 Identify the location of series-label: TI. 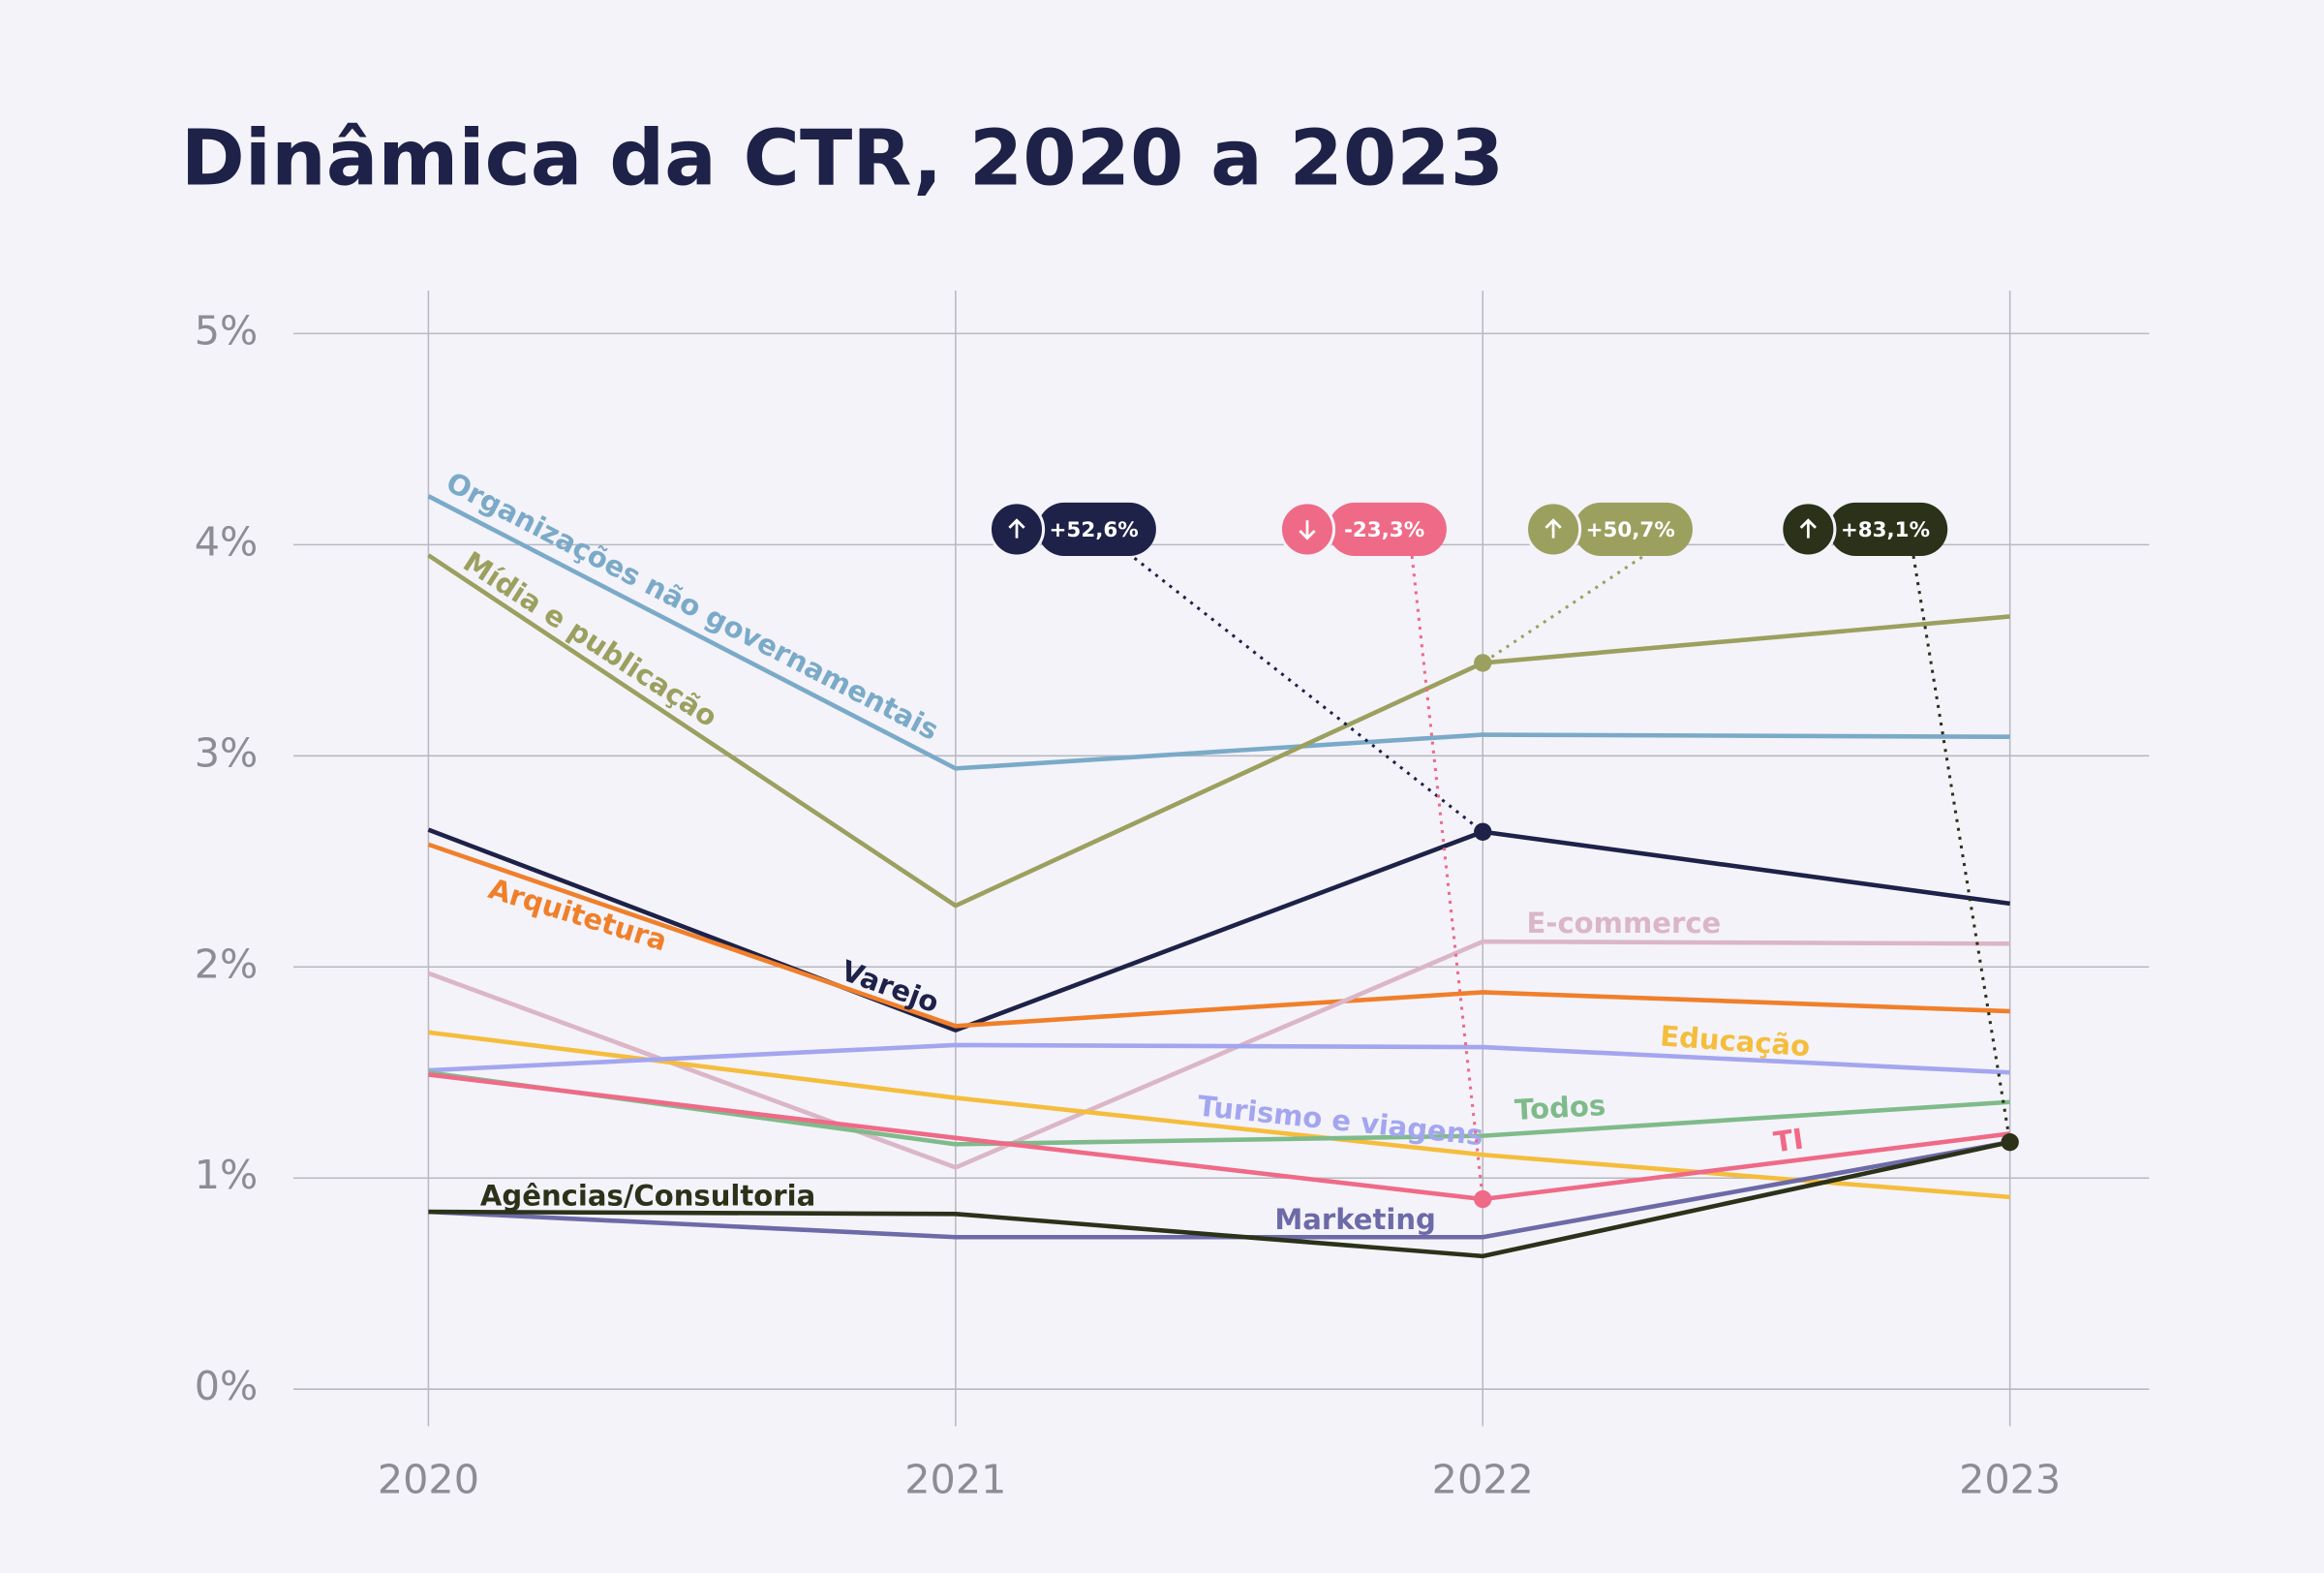
(1788, 1141).